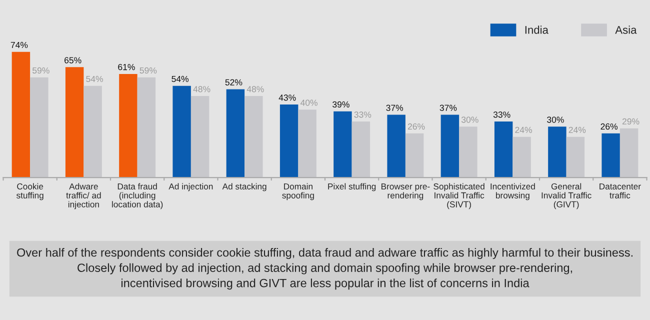 This screenshot has height=320, width=650. Describe the element at coordinates (298, 191) in the screenshot. I see `x-tick-label: Domain spoofing` at that location.